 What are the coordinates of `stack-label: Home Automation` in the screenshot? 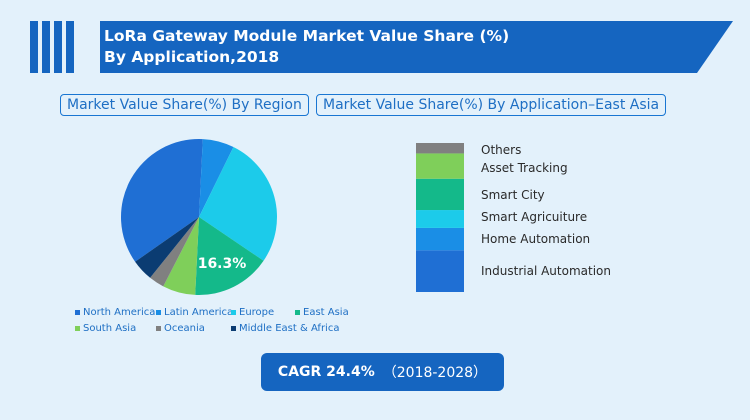 It's located at (536, 239).